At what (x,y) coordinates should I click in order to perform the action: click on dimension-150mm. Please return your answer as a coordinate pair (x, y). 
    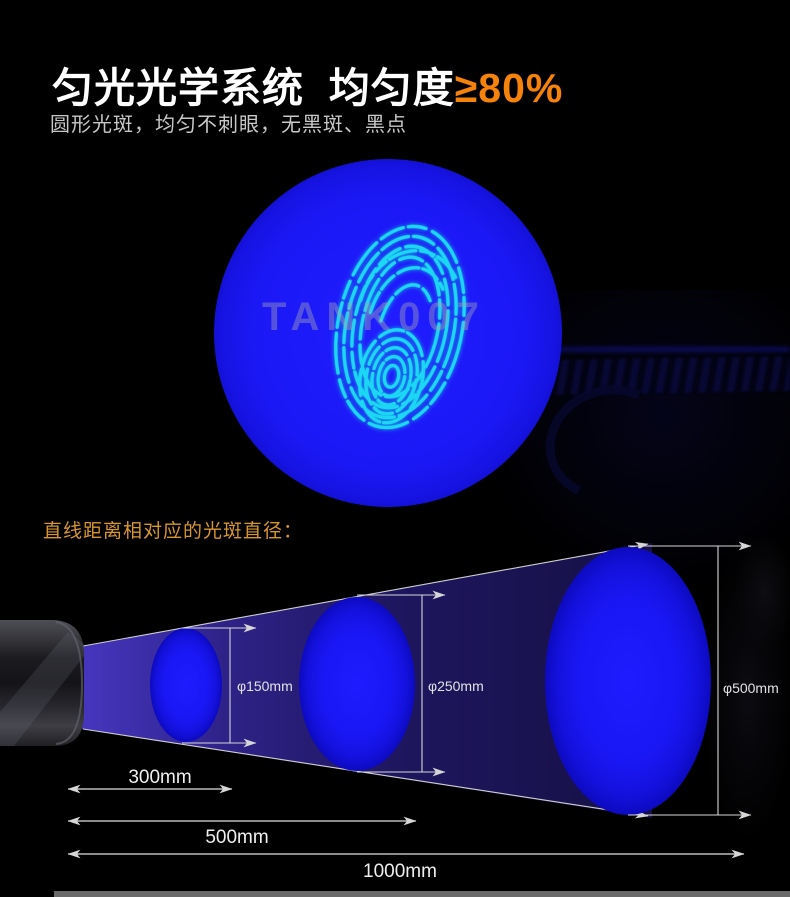
    Looking at the image, I should click on (219, 685).